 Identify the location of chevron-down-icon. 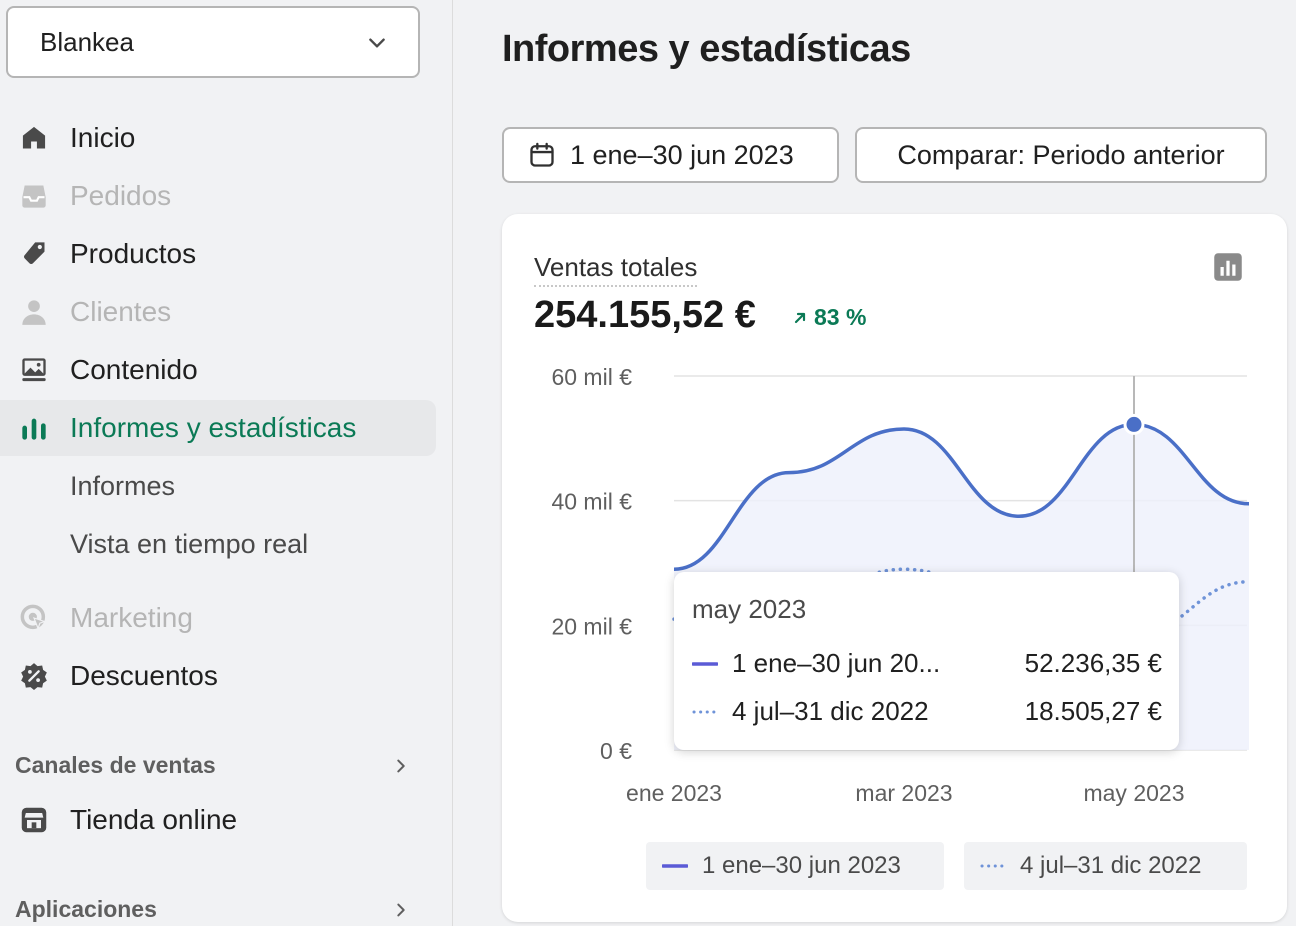
(377, 43).